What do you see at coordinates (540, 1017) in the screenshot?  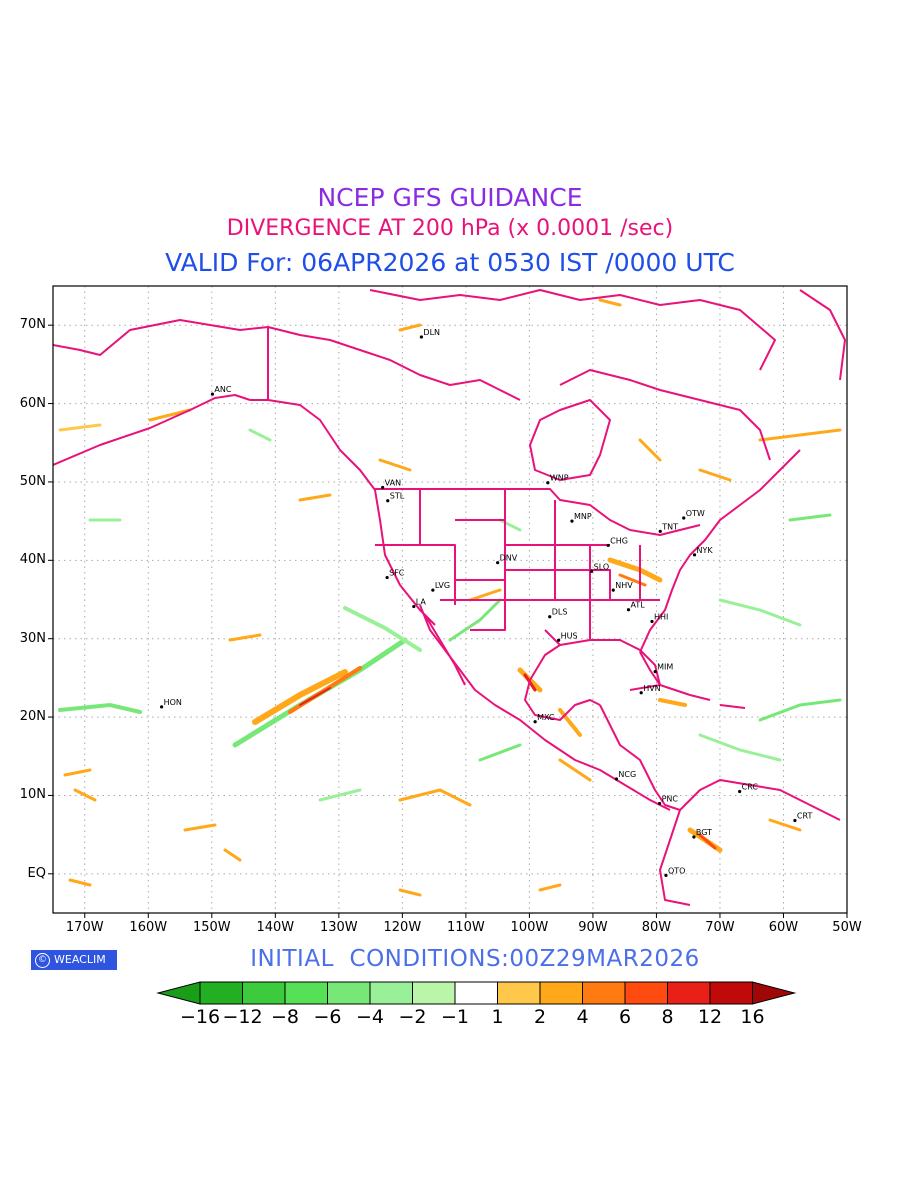 I see `colorbar-label: 2` at bounding box center [540, 1017].